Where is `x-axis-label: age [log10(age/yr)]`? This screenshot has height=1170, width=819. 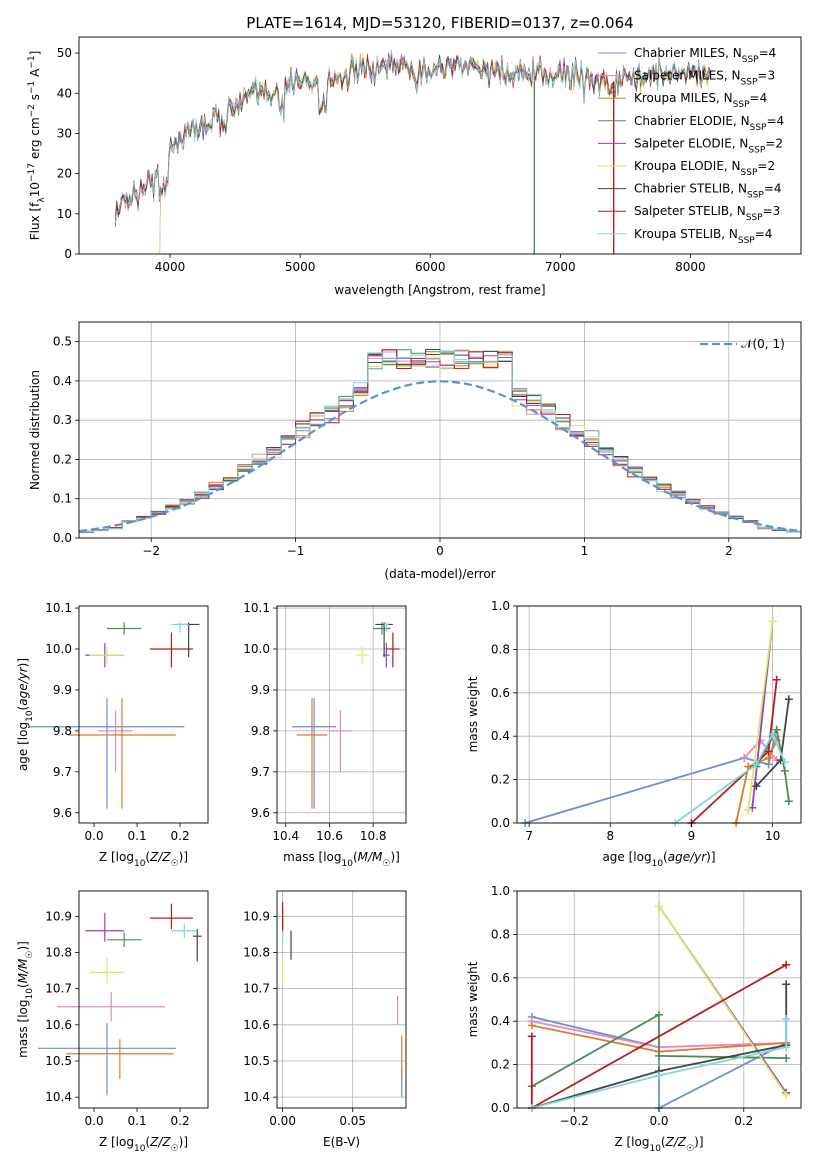
x-axis-label: age [log10(age/yr)] is located at coordinates (658, 859).